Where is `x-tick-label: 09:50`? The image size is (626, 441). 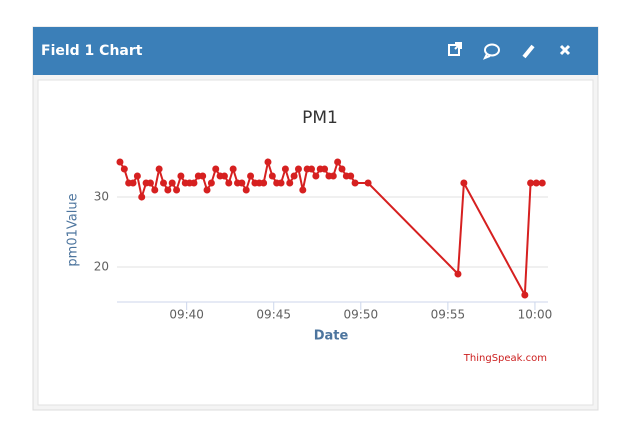
x-tick-label: 09:50 is located at coordinates (361, 315).